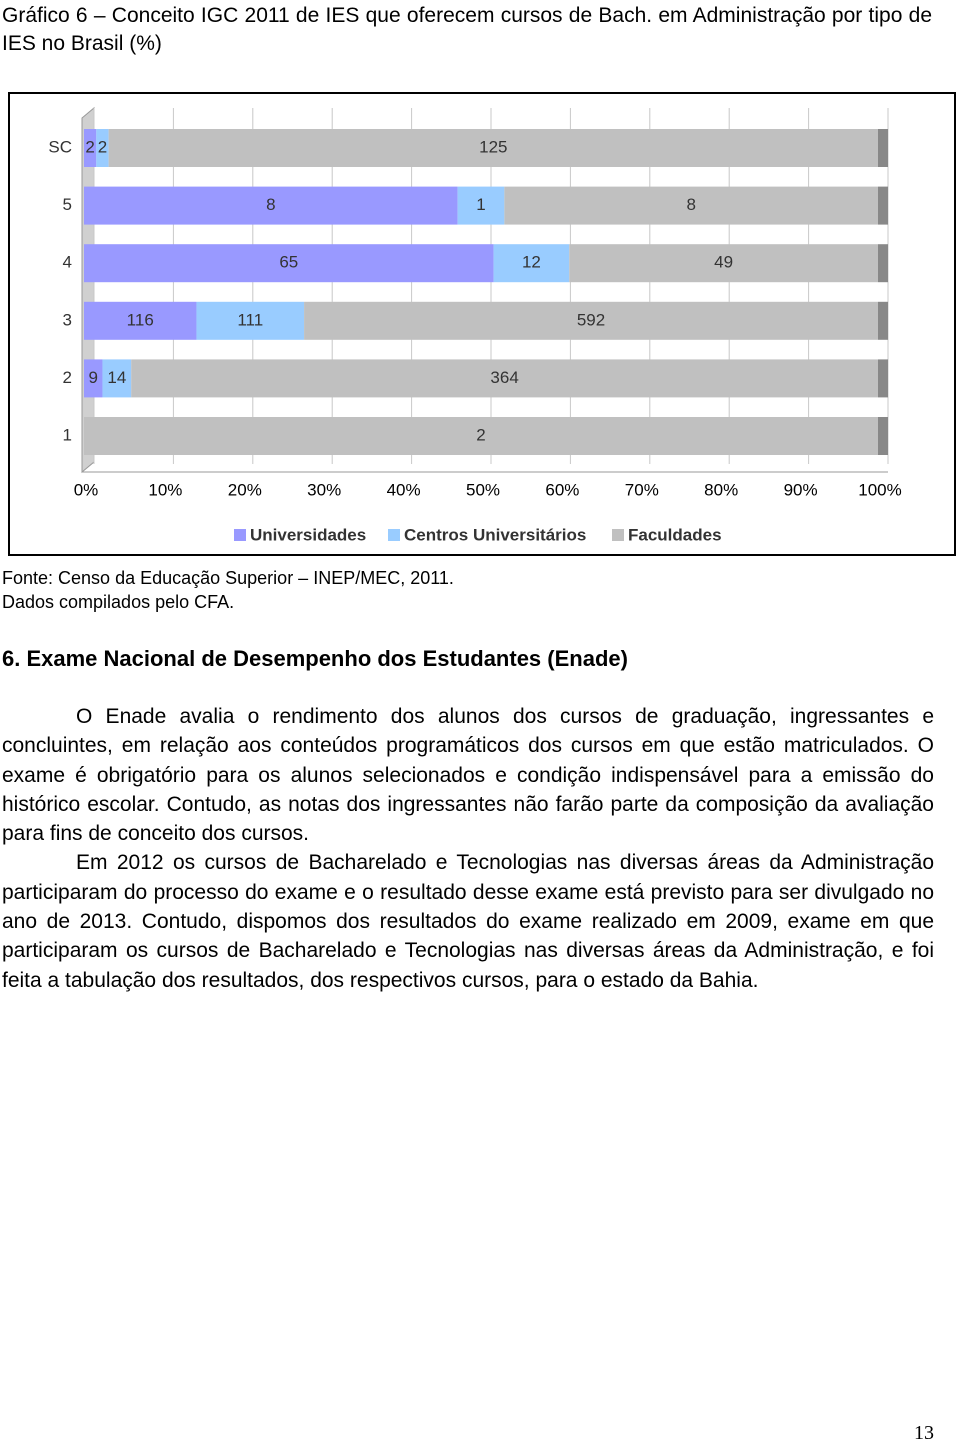  I want to click on value-label: 65, so click(288, 262).